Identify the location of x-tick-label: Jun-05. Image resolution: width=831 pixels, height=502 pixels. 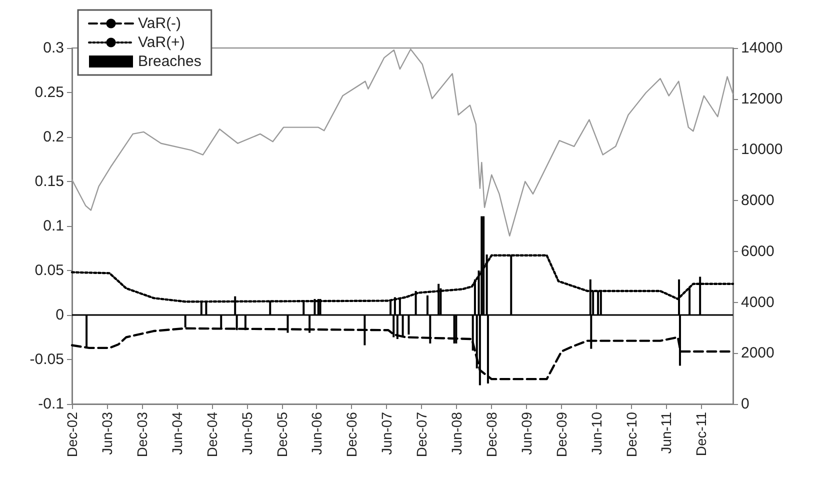
(246, 433).